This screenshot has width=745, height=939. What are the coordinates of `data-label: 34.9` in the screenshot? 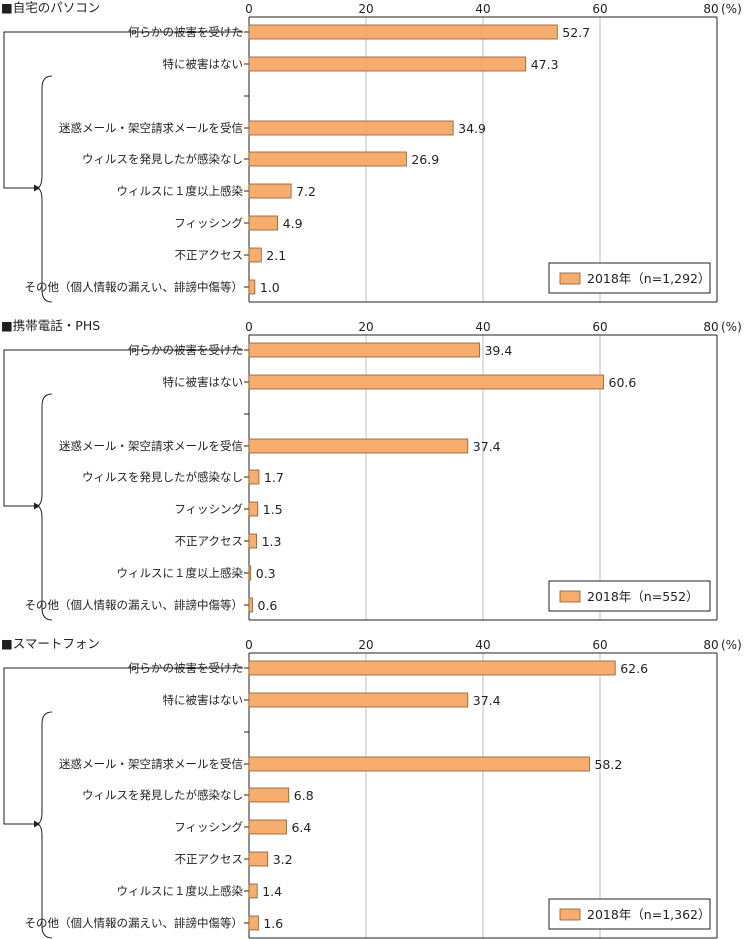 It's located at (472, 128).